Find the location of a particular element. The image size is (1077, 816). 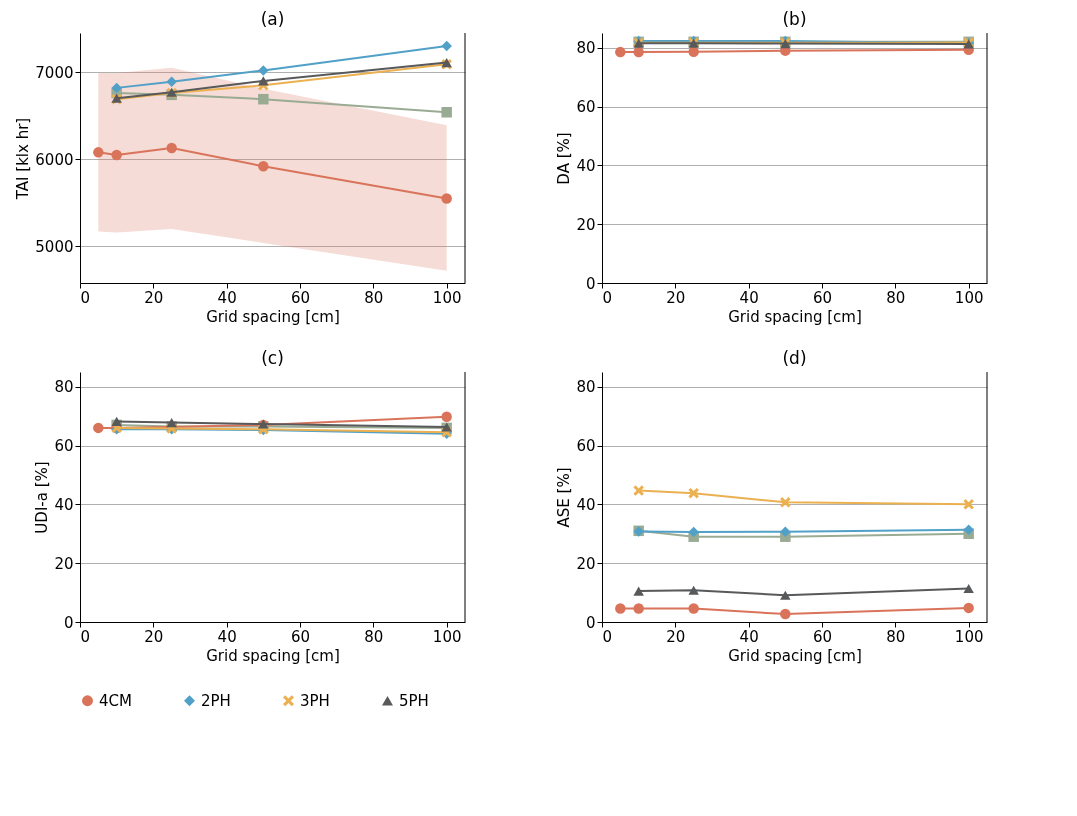

y-axis-title: UDI-a [%] is located at coordinates (42, 497).